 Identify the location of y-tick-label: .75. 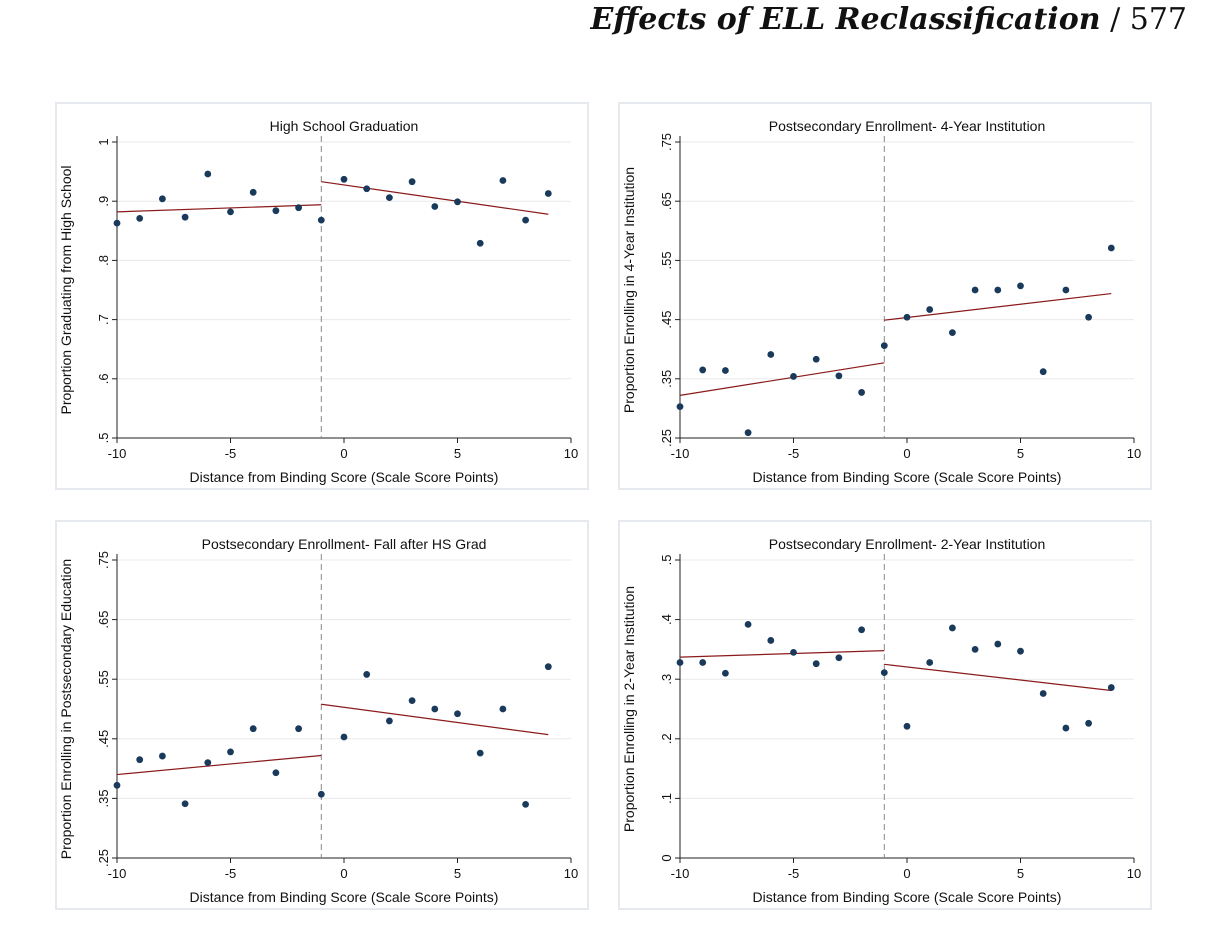
(103, 560).